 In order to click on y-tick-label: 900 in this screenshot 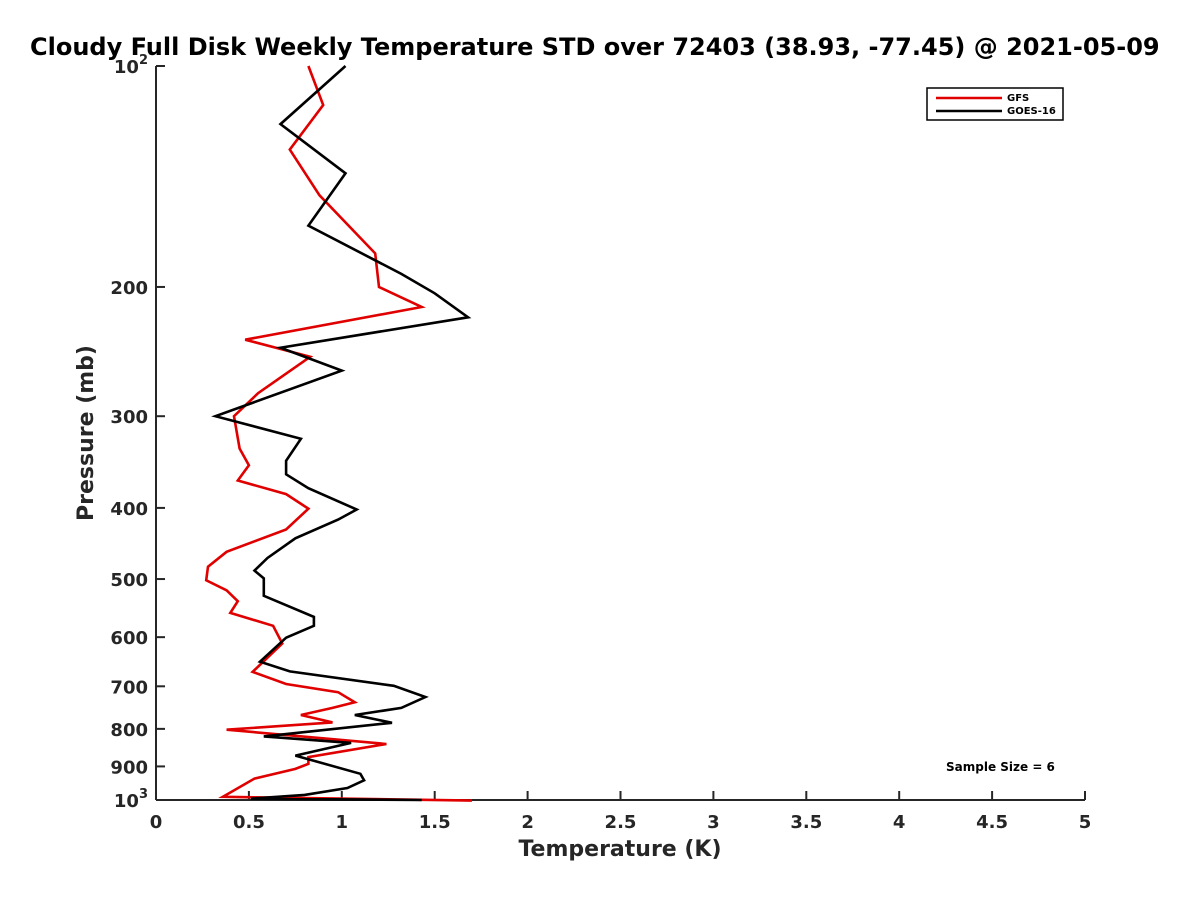, I will do `click(129, 767)`.